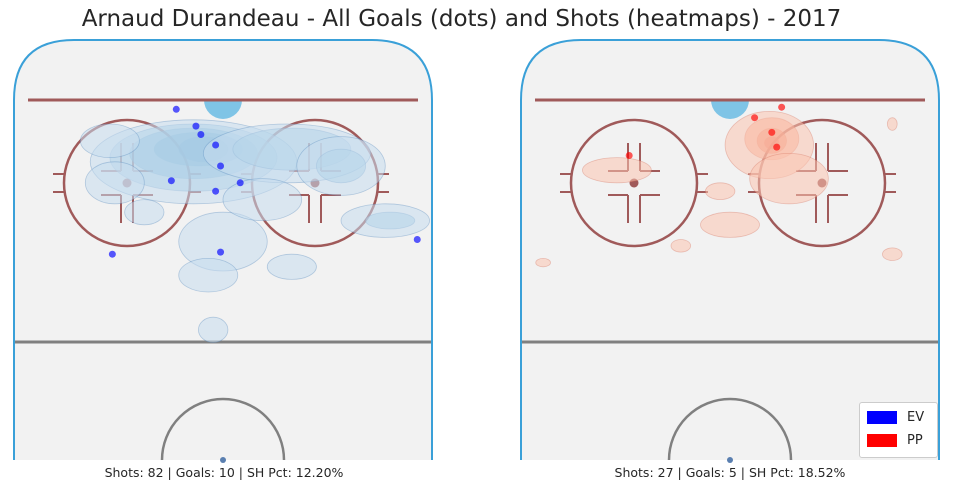 The image size is (953, 493). Describe the element at coordinates (915, 440) in the screenshot. I see `legend-label-pp: PP` at that location.